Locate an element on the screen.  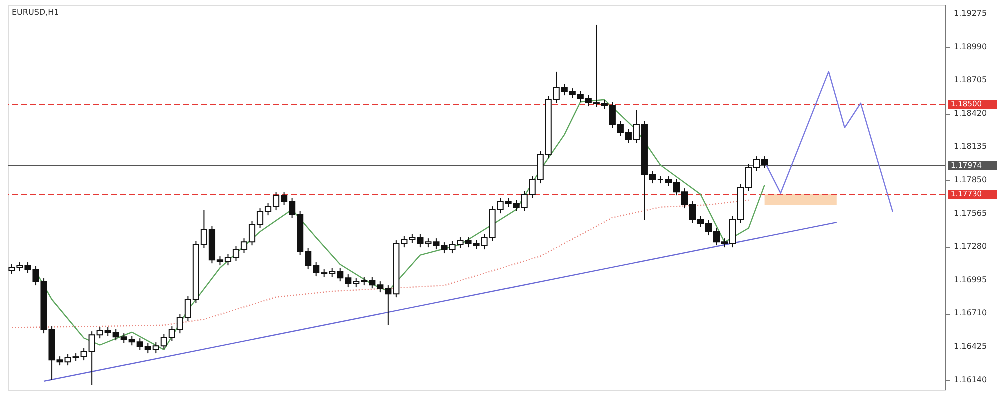
y-tick-label: 1.16425 is located at coordinates (971, 346).